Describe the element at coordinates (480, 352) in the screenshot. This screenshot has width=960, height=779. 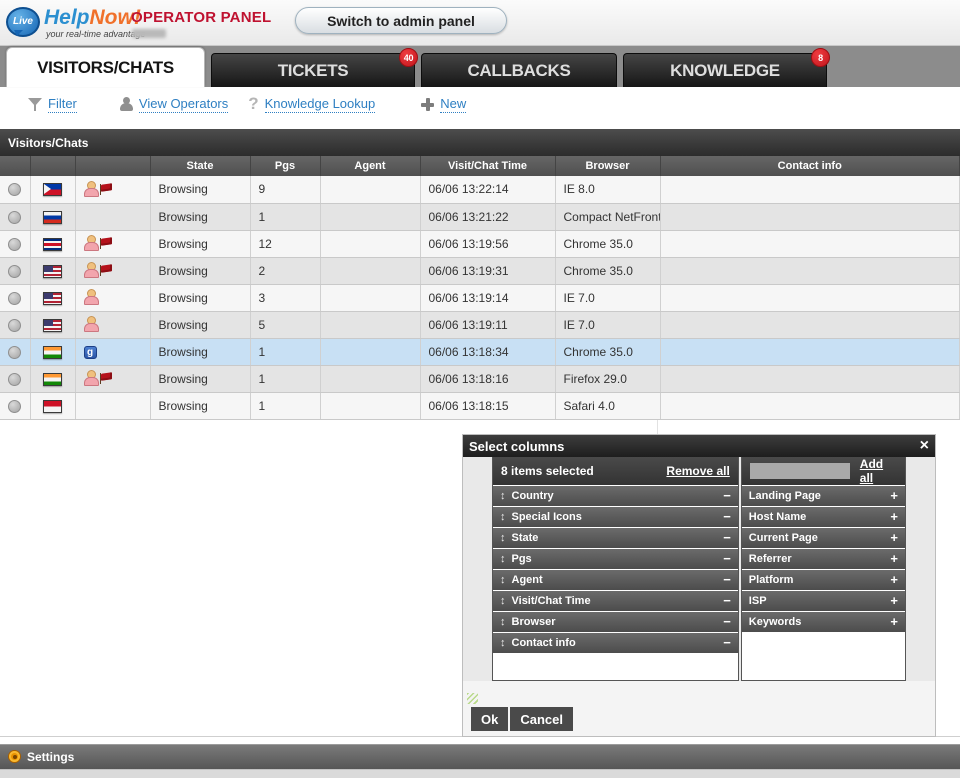
I see `visitor-row: g Browsing 1 06/06 13:18:34 Chrome 35.0` at that location.